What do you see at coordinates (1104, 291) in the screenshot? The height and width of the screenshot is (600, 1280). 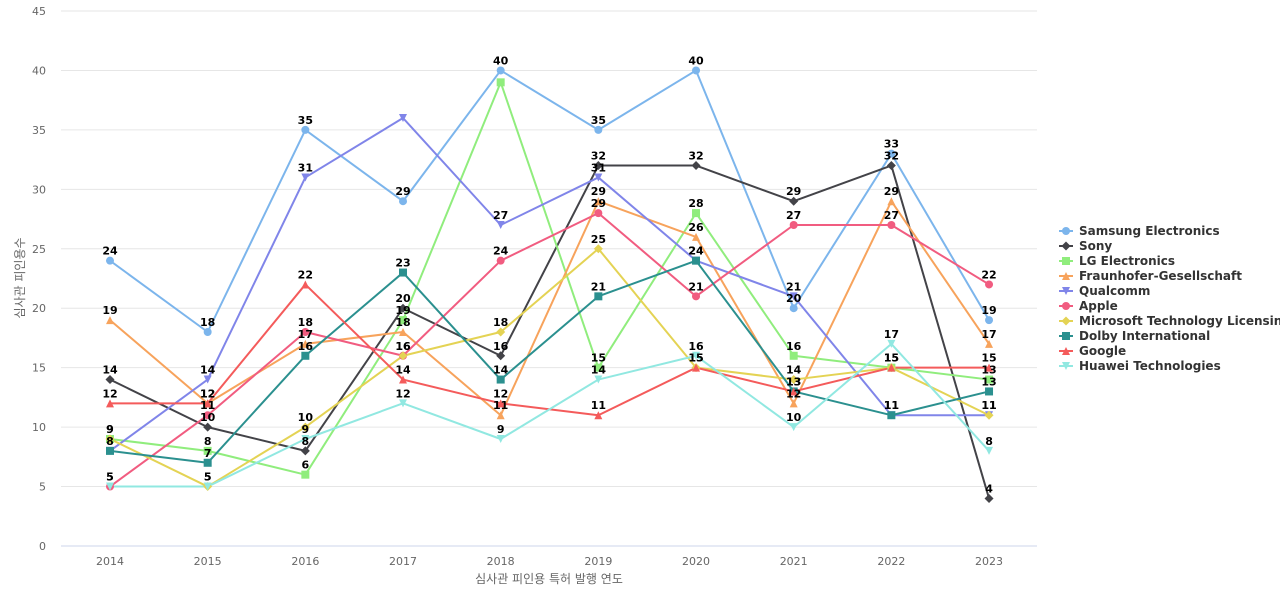 I see `legend-item: Qualcomm` at bounding box center [1104, 291].